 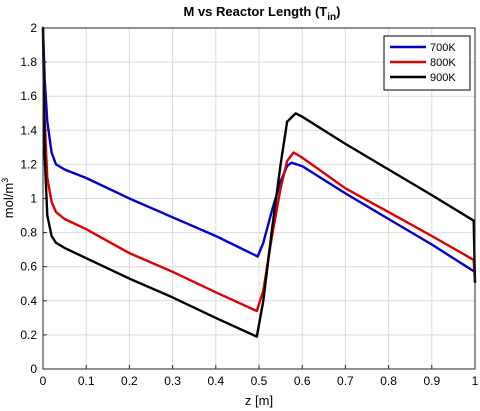 What do you see at coordinates (388, 381) in the screenshot?
I see `x-tick-label: 0.8` at bounding box center [388, 381].